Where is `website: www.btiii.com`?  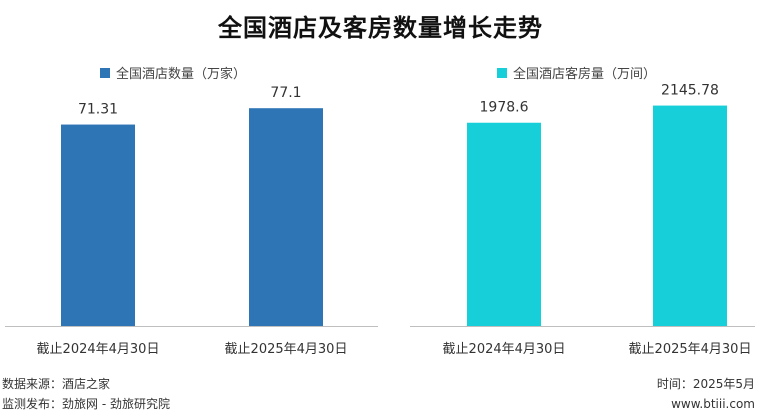 website: www.btiii.com is located at coordinates (713, 404).